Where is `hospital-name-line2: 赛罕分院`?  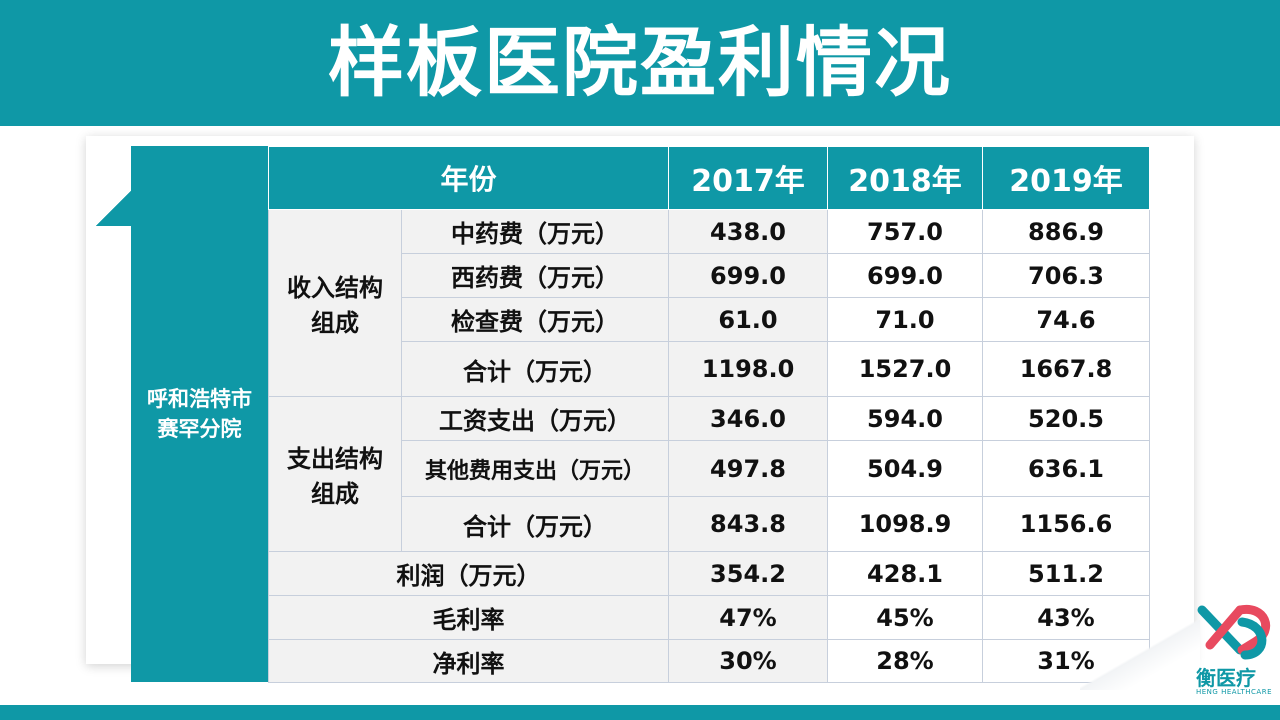
hospital-name-line2: 赛罕分院 is located at coordinates (199, 429).